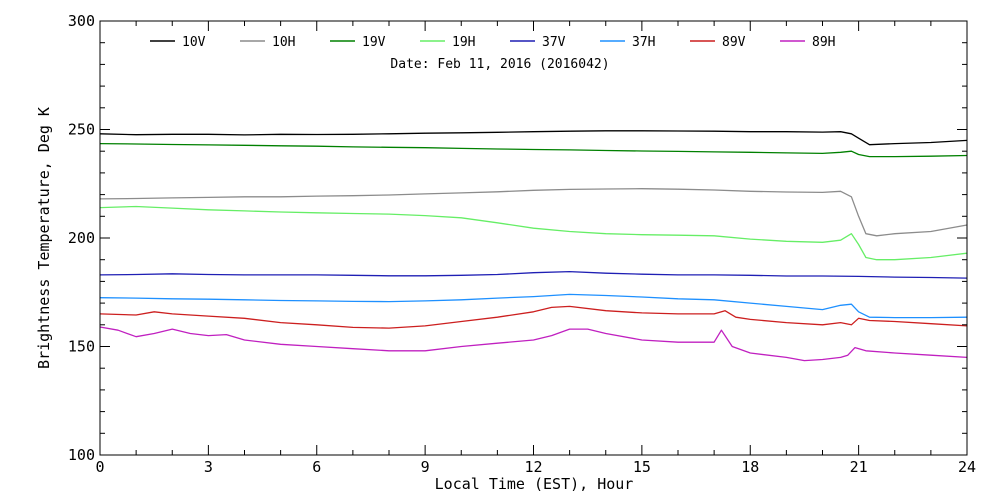 The width and height of the screenshot is (1000, 500). What do you see at coordinates (499, 64) in the screenshot?
I see `date-annotation: Date: Feb 11, 2016 (2016042)` at bounding box center [499, 64].